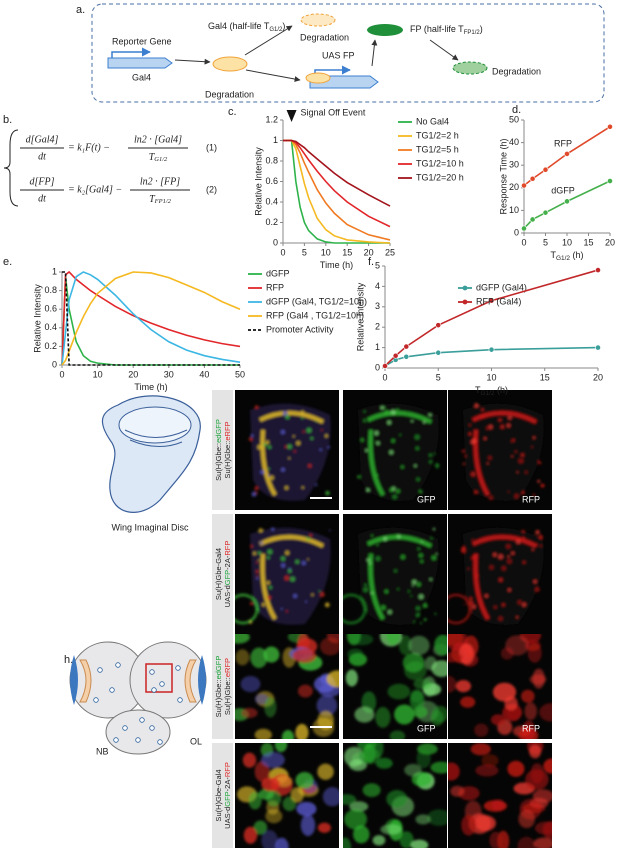 Image resolution: width=617 pixels, height=852 pixels. Describe the element at coordinates (503, 452) in the screenshot. I see `tissue` at that location.